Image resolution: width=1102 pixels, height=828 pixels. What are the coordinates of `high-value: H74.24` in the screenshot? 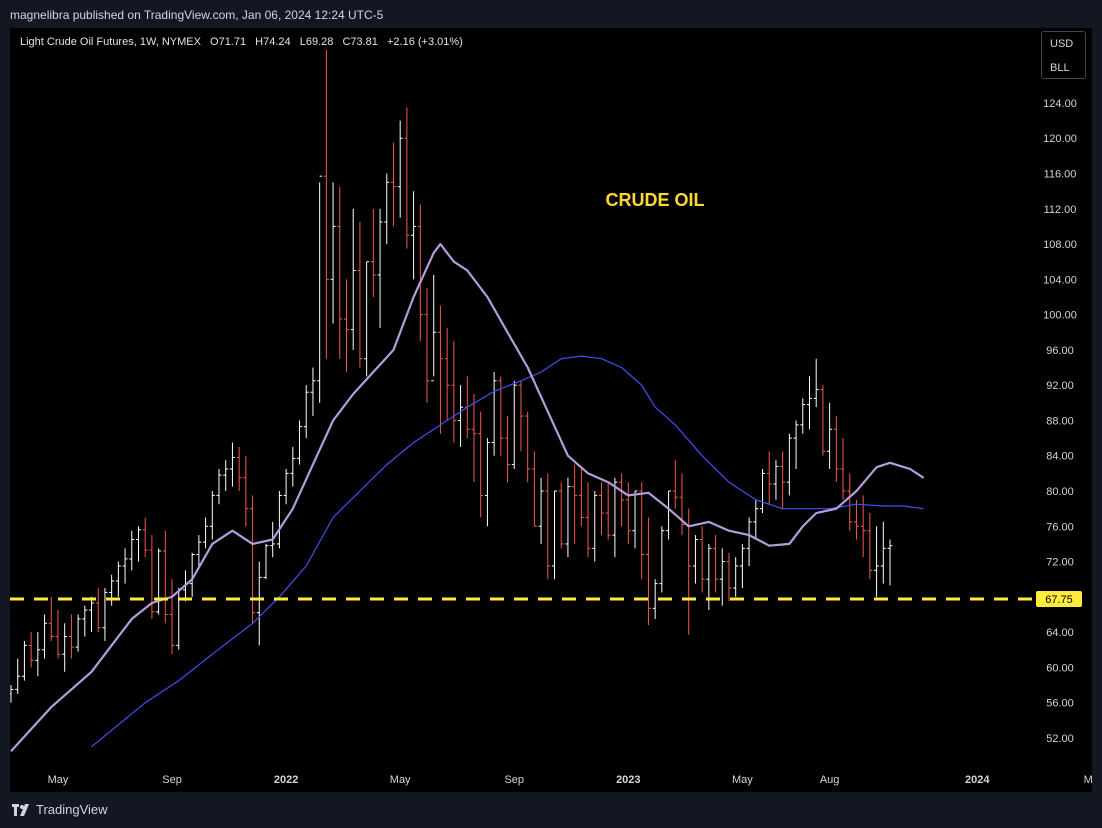 It's located at (273, 42).